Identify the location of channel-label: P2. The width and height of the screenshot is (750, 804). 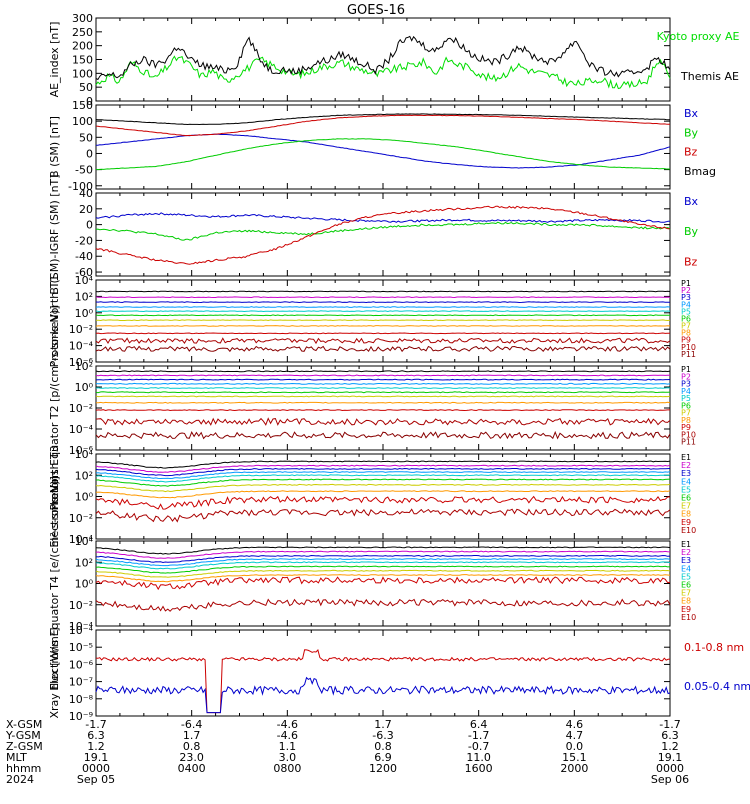
(686, 376).